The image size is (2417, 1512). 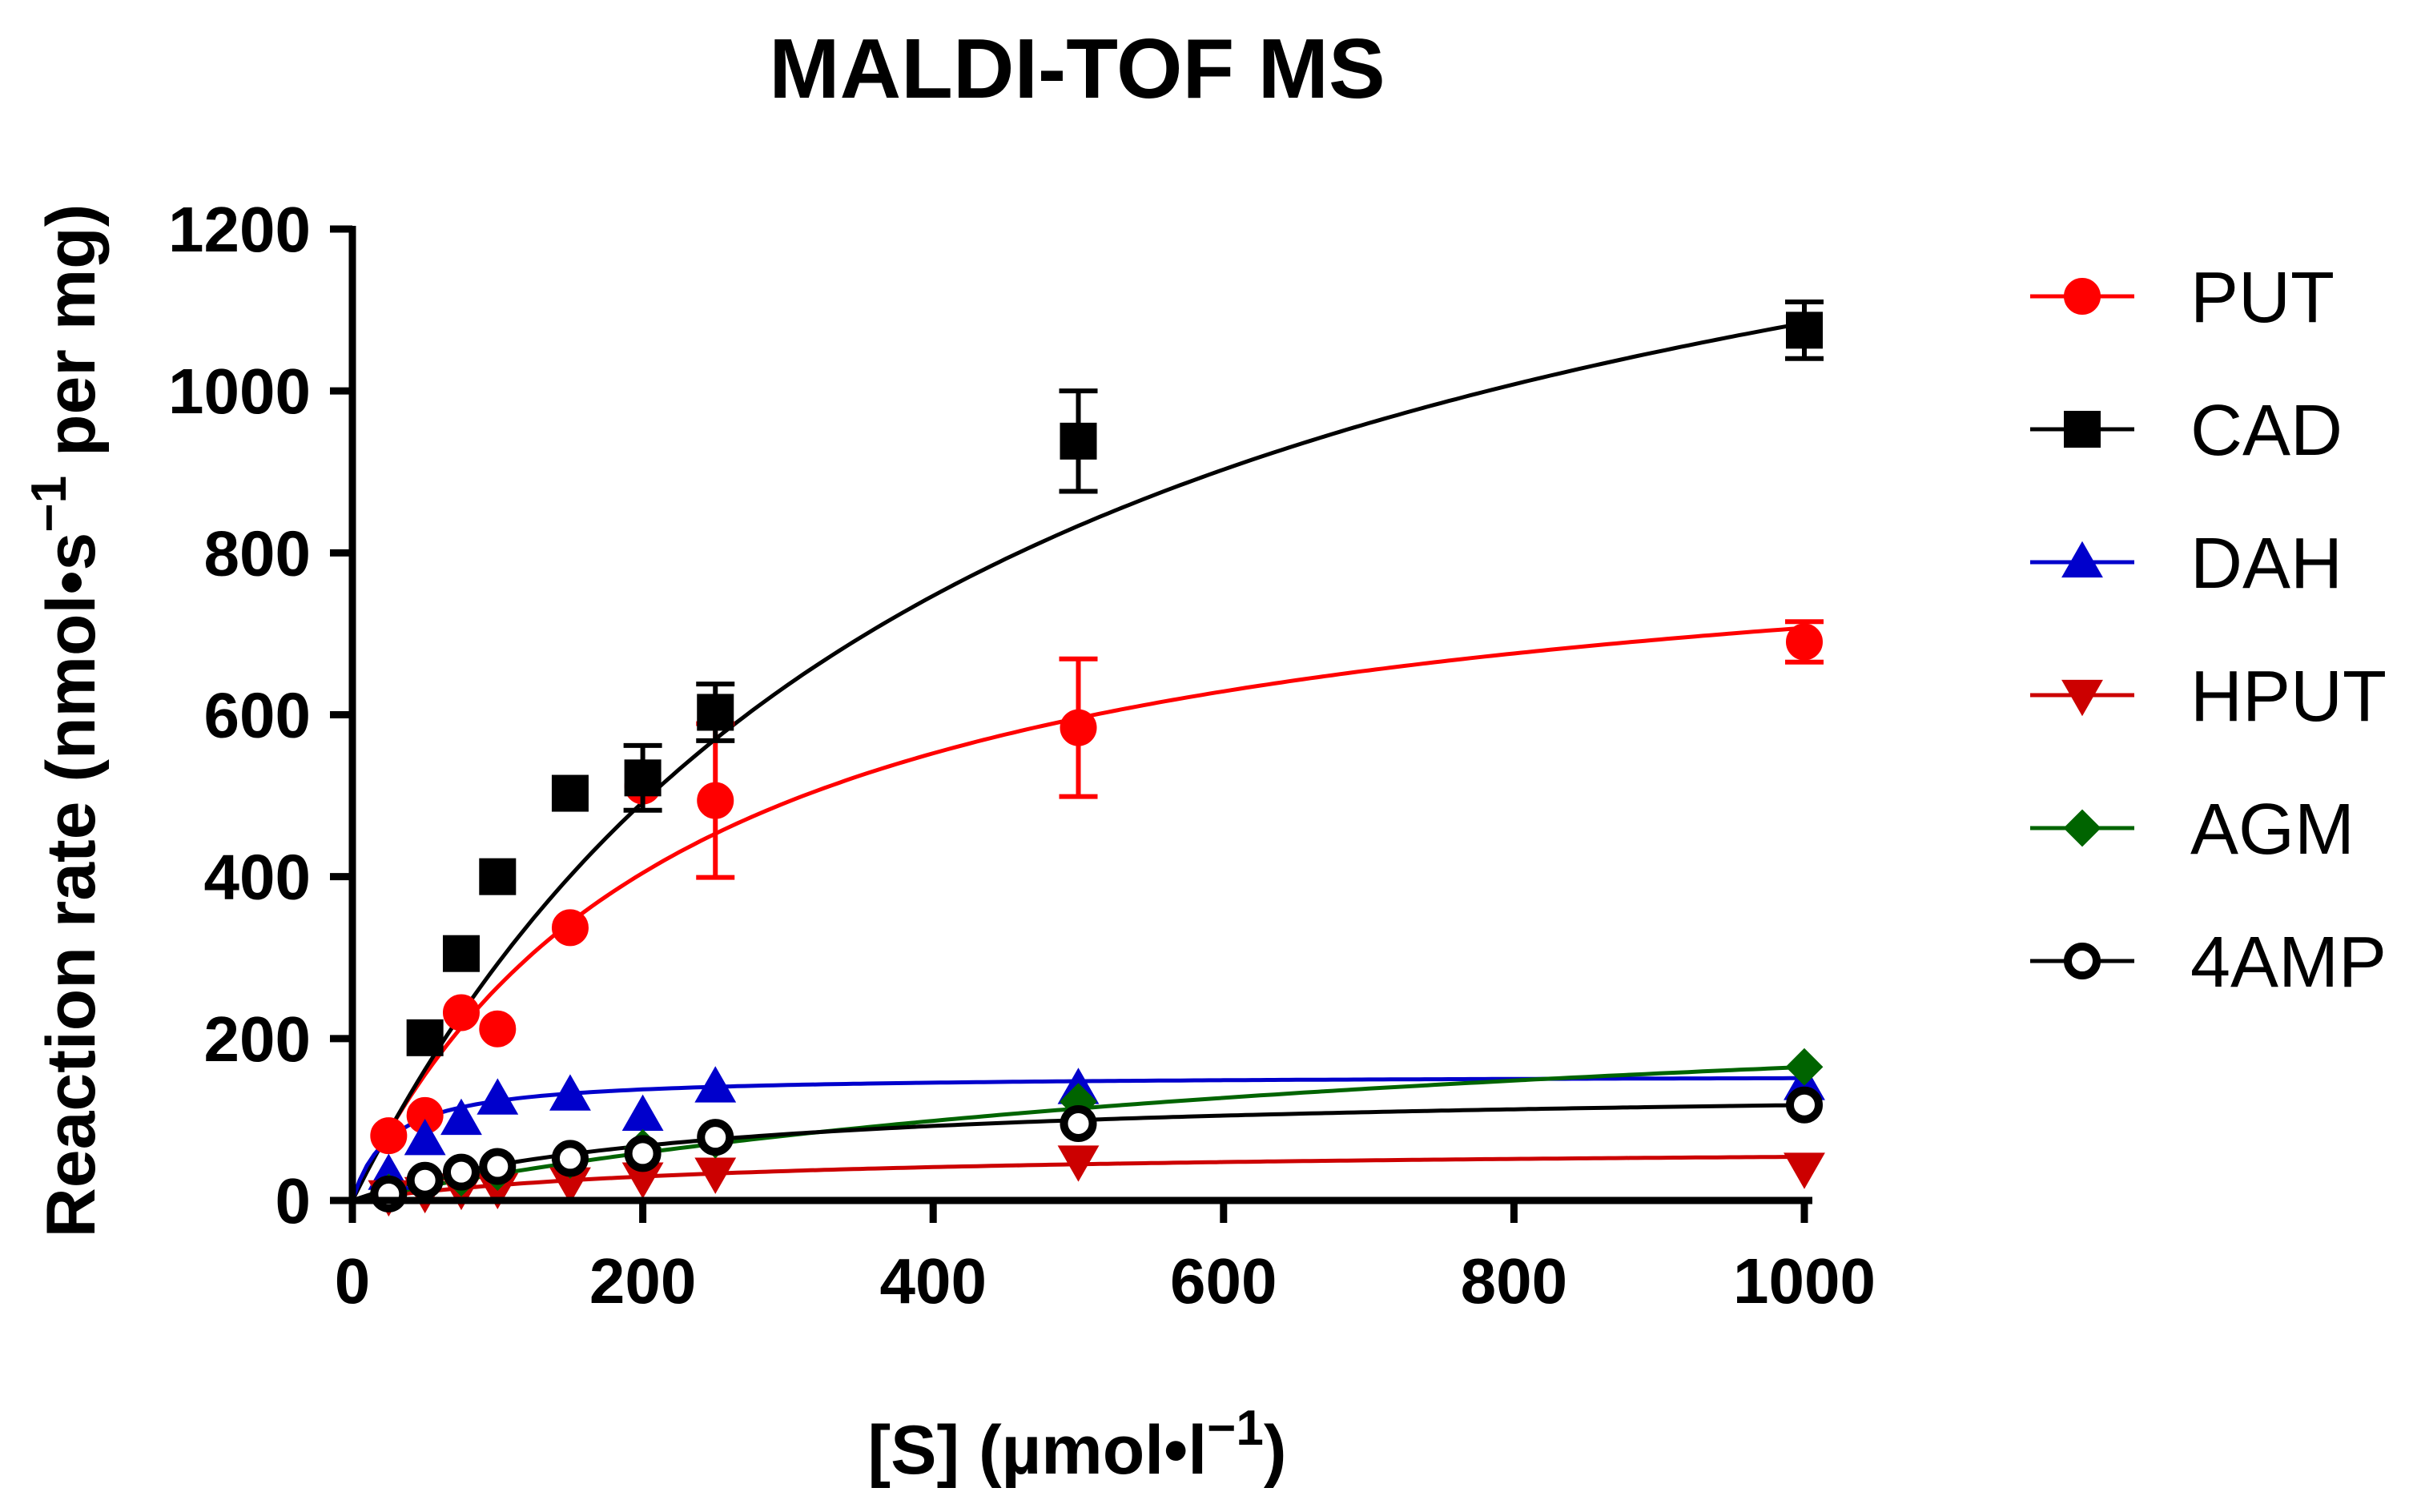 I want to click on y-axis-label-main: Reaction rate (nmol•s, so click(x=71, y=885).